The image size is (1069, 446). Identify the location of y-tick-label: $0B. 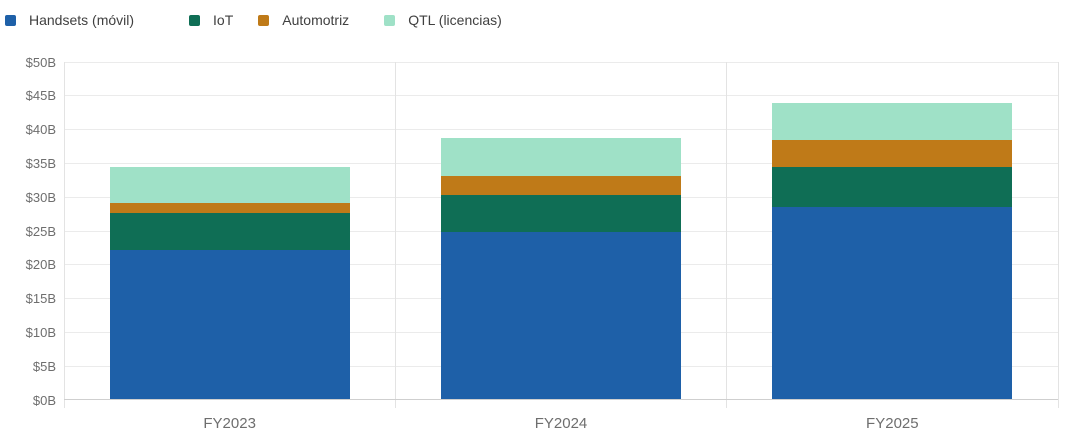
(44, 400).